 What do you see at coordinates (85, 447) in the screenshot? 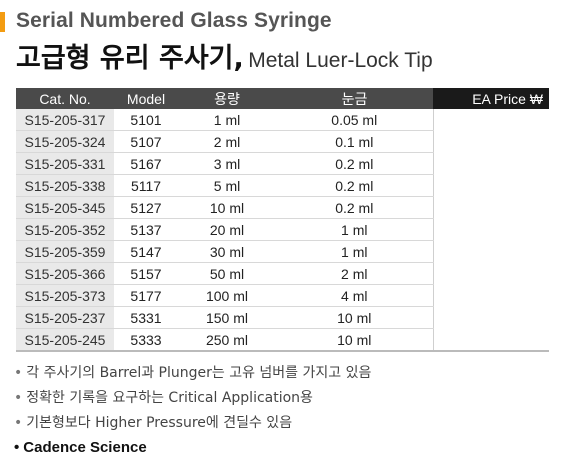
I see `brand-name: Cadence Science` at bounding box center [85, 447].